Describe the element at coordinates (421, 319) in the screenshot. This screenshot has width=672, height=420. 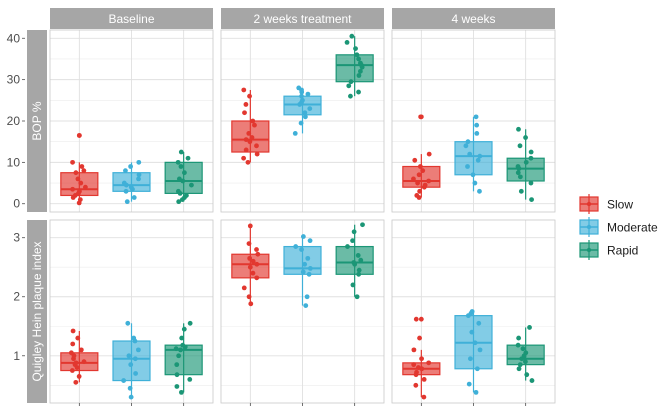
I see `outlier-point` at that location.